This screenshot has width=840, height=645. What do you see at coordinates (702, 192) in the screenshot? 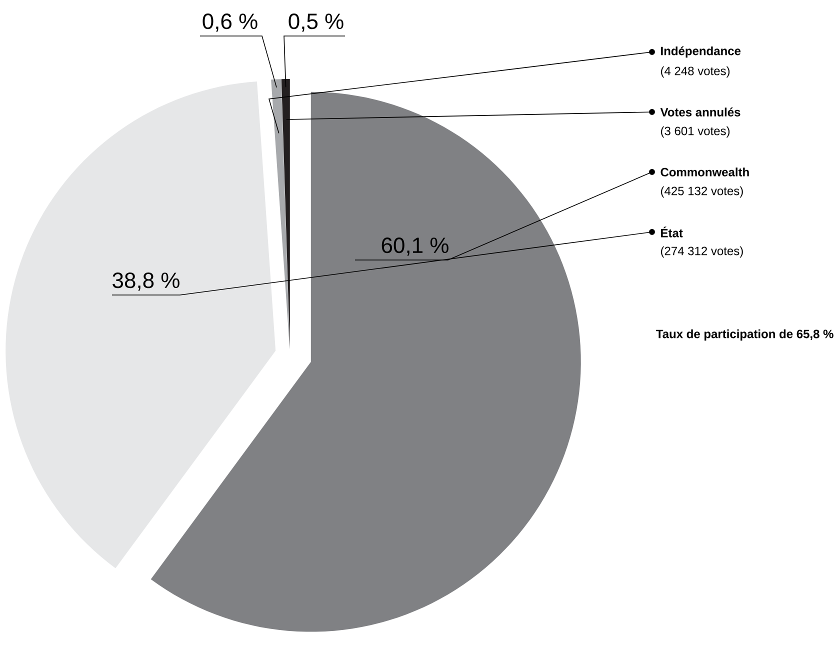
I see `text: (425 132 votes)` at bounding box center [702, 192].